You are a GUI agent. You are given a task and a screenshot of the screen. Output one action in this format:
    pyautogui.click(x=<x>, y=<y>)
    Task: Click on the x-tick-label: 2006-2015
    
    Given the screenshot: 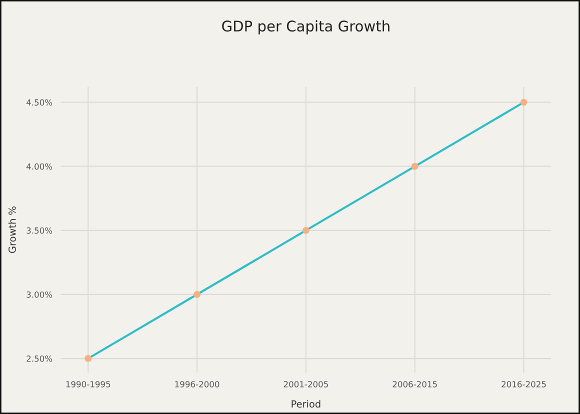 What is the action you would take?
    pyautogui.click(x=414, y=384)
    